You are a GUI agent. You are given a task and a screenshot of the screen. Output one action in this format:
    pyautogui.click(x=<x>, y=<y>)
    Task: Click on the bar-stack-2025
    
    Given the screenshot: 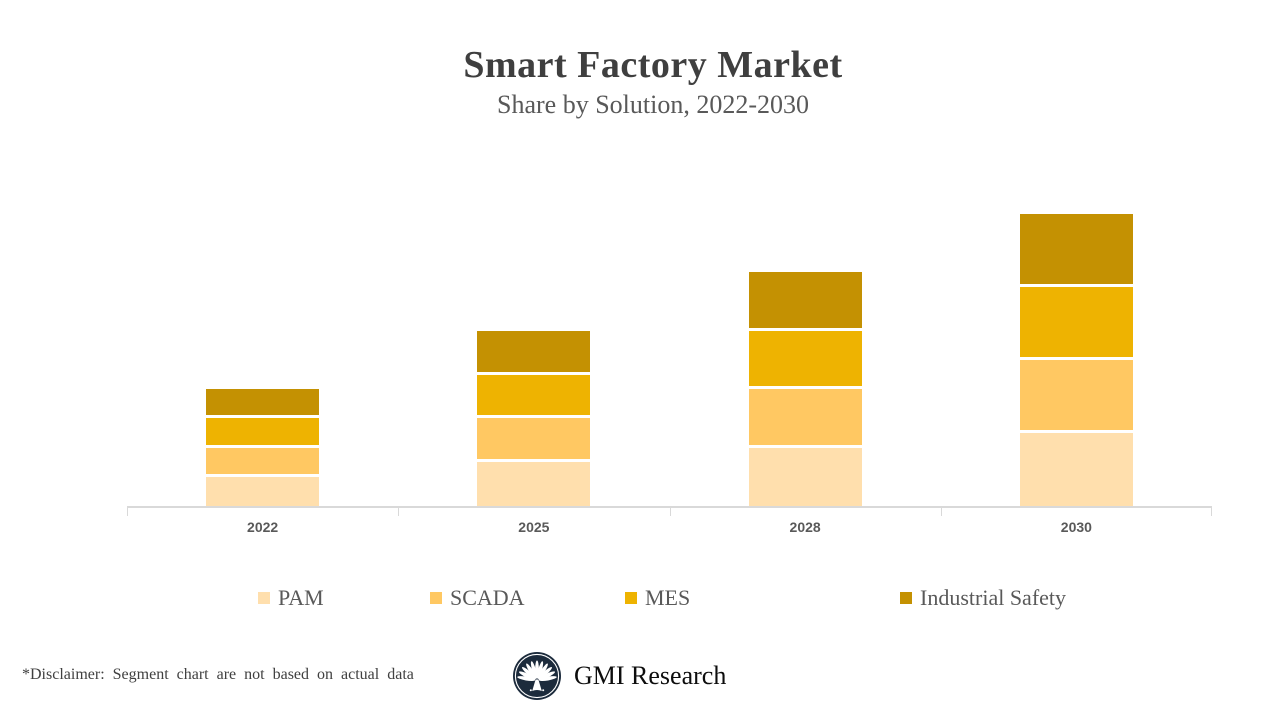 What is the action you would take?
    pyautogui.click(x=534, y=418)
    